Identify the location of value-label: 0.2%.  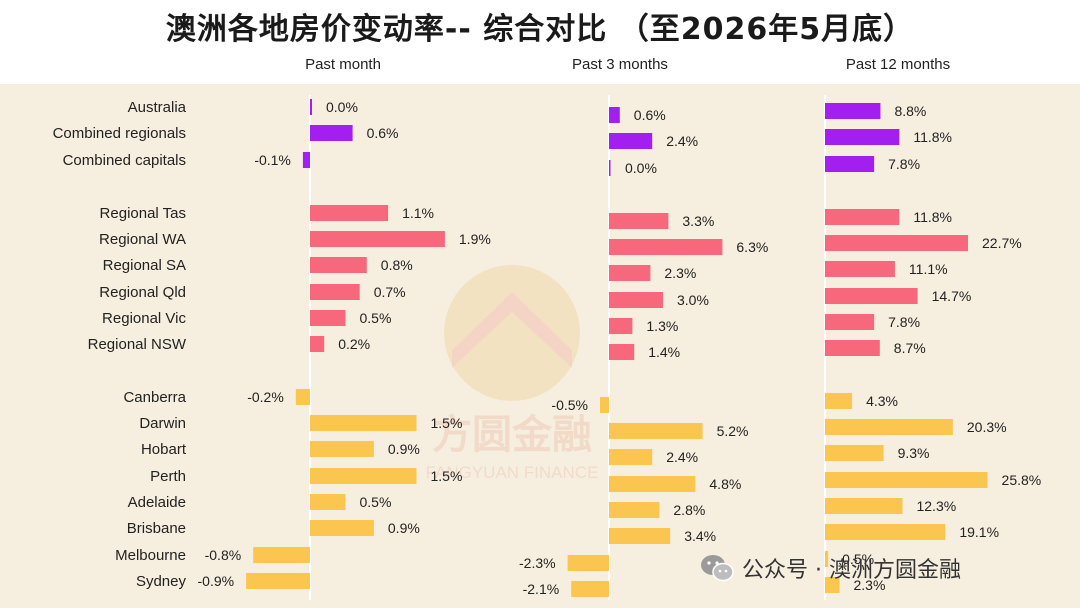
(354, 344).